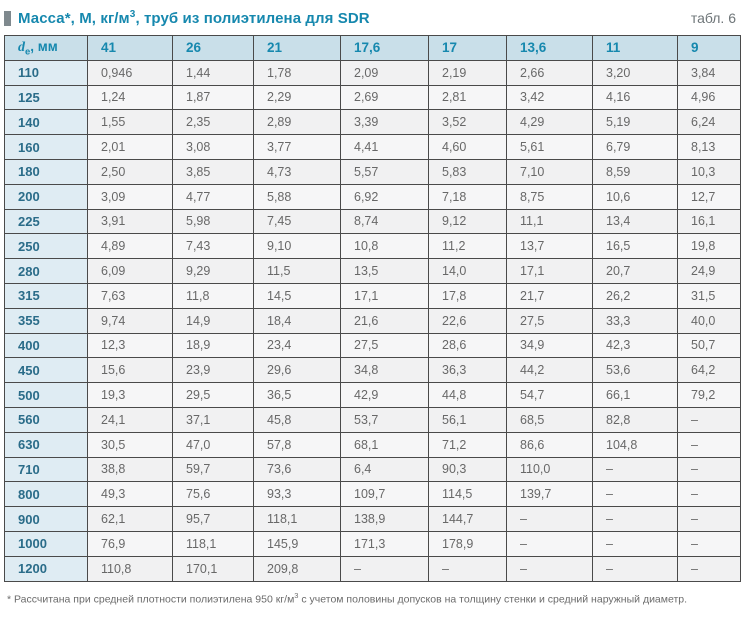  Describe the element at coordinates (46, 395) in the screenshot. I see `row-header-diameter: 500` at that location.